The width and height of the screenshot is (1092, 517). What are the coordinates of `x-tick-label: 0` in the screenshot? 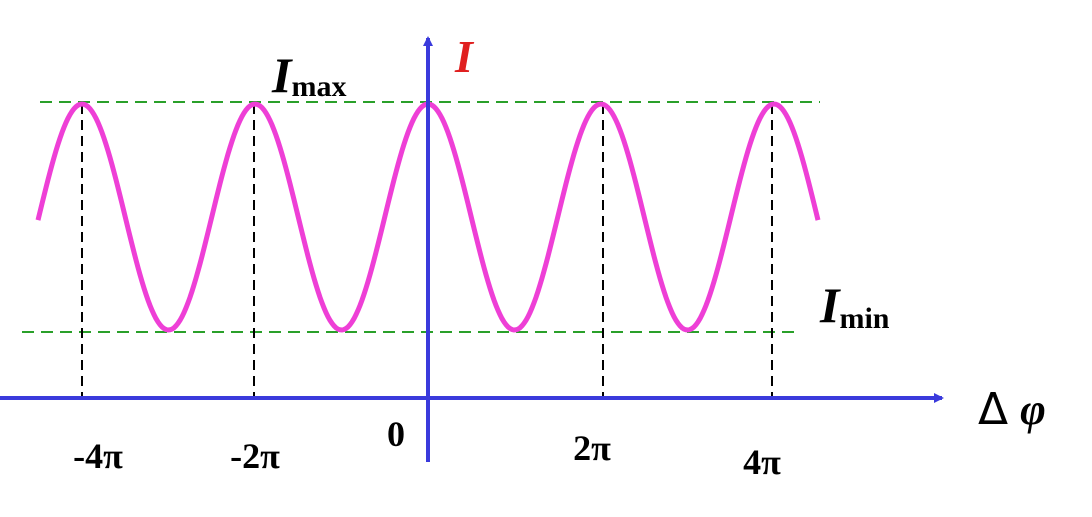 It's located at (396, 434).